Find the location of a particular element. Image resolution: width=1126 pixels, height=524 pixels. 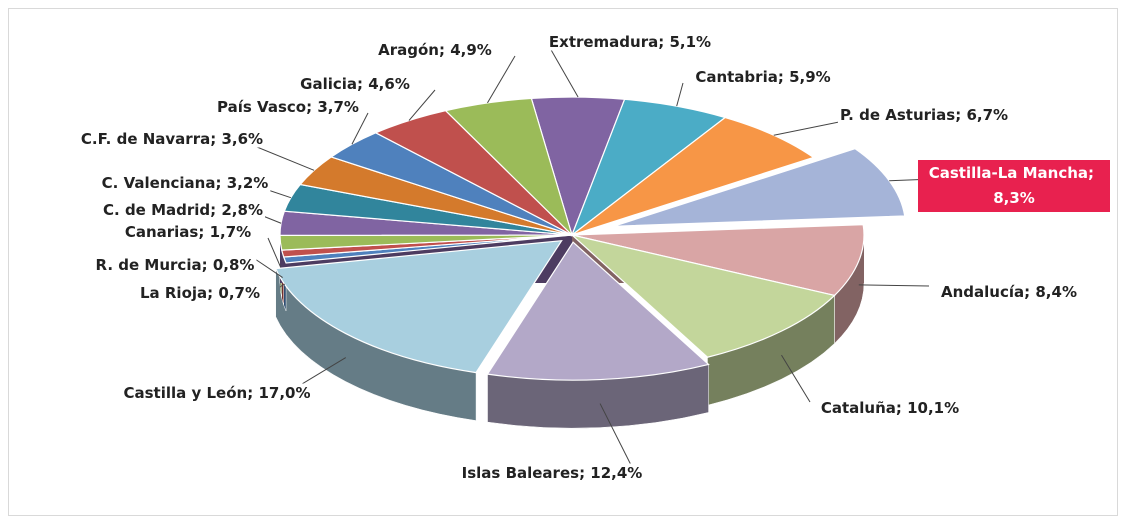

label-value: 4,6% is located at coordinates (389, 84).